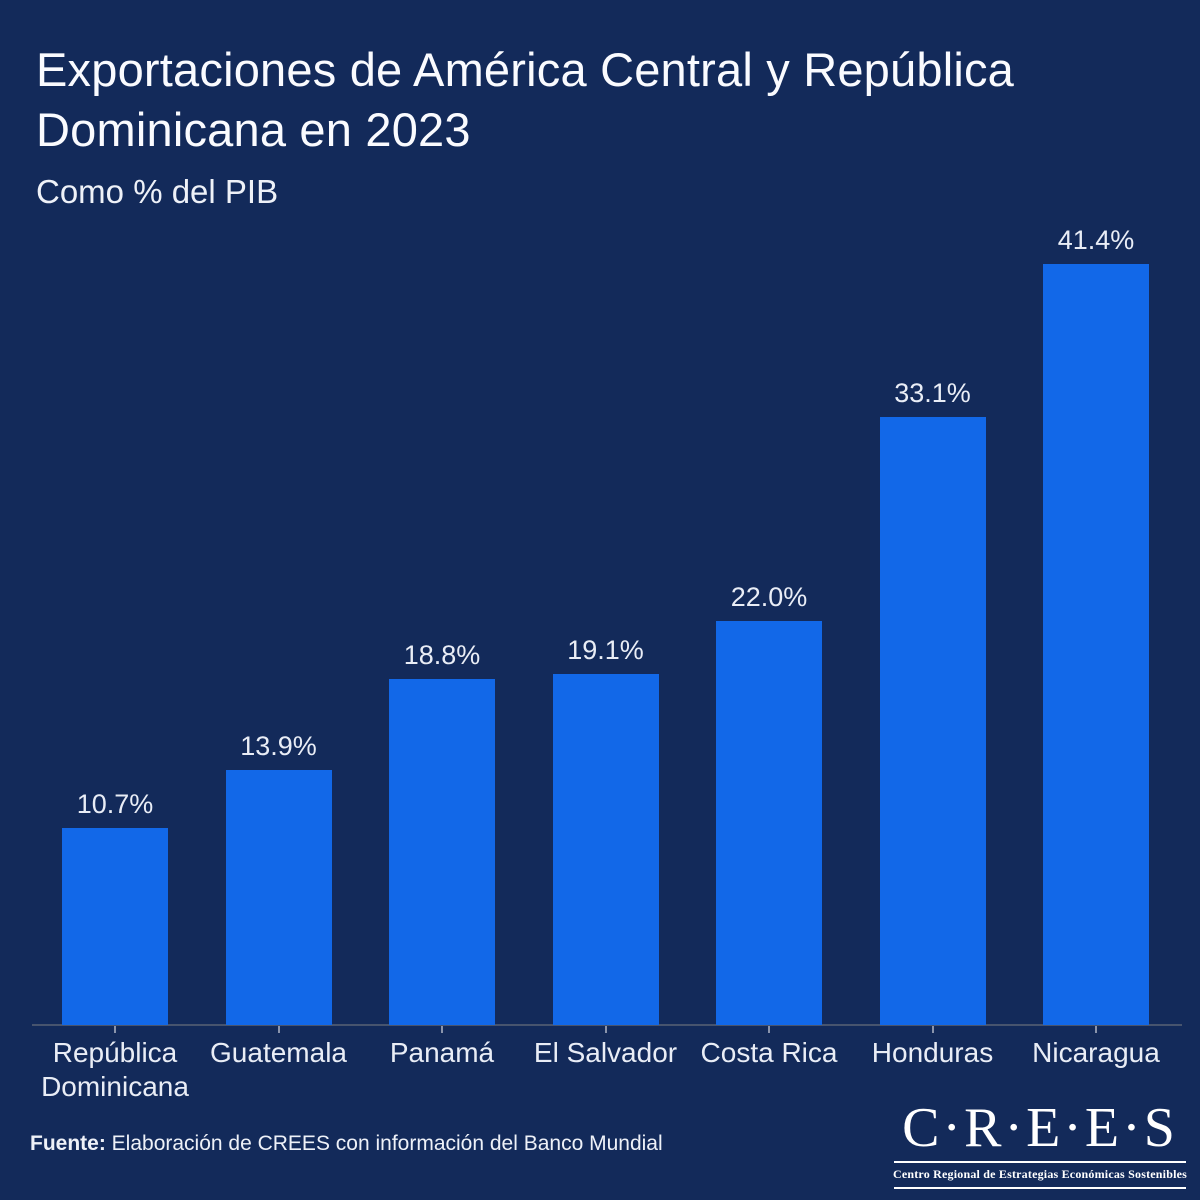 The height and width of the screenshot is (1200, 1200). What do you see at coordinates (68, 1143) in the screenshot?
I see `source-label: Fuente:` at bounding box center [68, 1143].